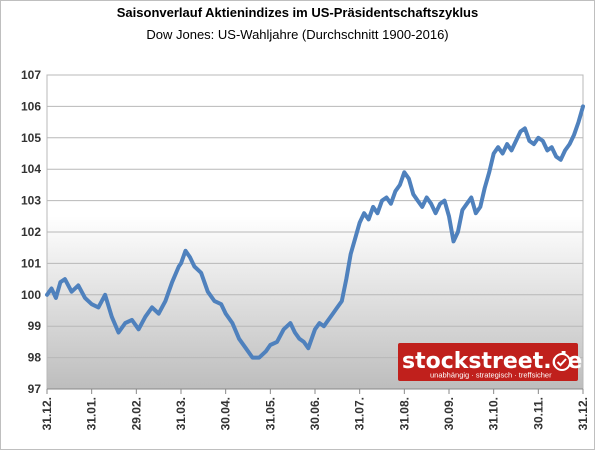 This screenshot has width=595, height=450. Describe the element at coordinates (449, 413) in the screenshot. I see `x-tick-label: 30.09.` at that location.